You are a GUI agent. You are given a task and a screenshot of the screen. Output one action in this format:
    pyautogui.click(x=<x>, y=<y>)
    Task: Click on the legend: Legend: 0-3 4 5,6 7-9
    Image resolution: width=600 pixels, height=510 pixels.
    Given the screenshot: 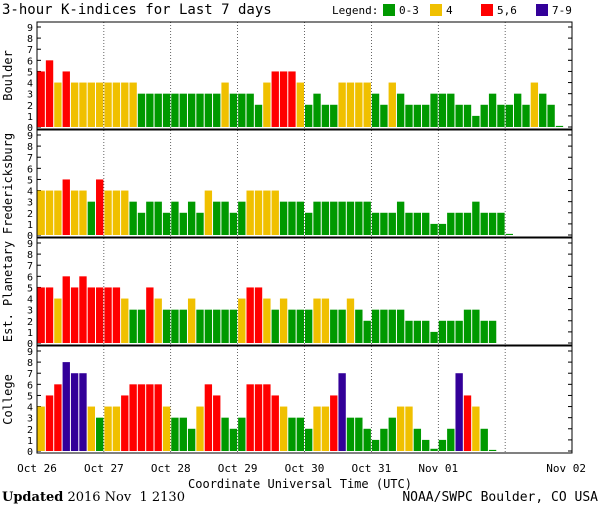 What is the action you would take?
    pyautogui.click(x=452, y=10)
    